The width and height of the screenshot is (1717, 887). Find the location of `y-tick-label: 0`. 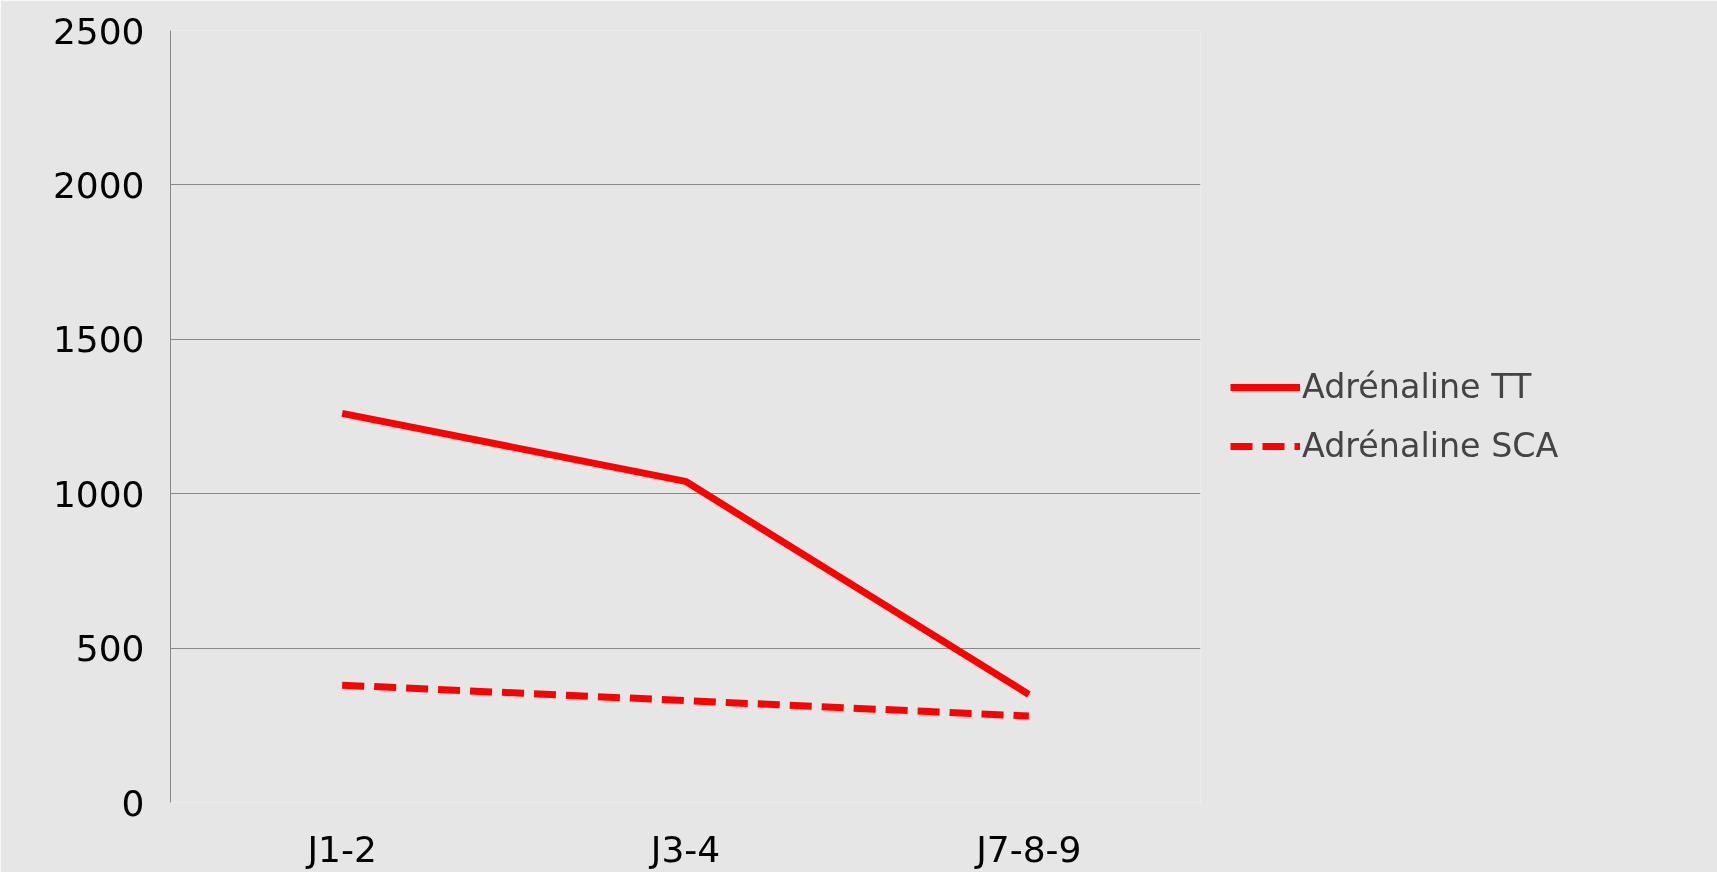

y-tick-label: 0 is located at coordinates (133, 803).